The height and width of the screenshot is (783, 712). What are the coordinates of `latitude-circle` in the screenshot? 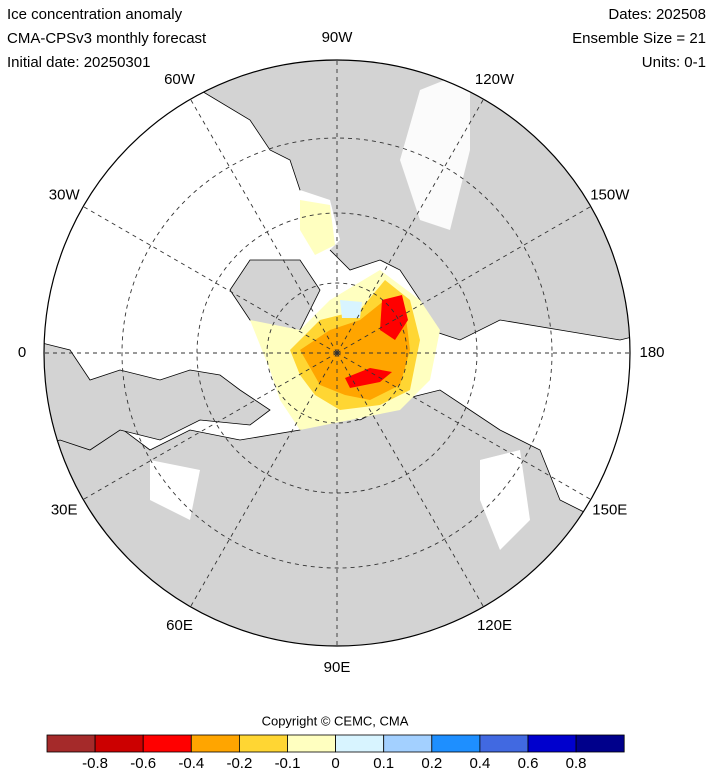 It's located at (337, 353).